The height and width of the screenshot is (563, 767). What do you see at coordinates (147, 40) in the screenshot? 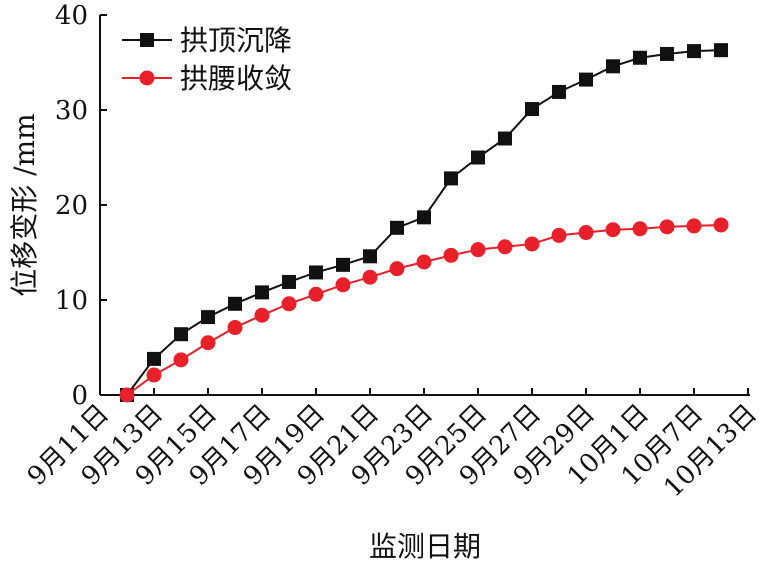
I see `legend-square-marker` at bounding box center [147, 40].